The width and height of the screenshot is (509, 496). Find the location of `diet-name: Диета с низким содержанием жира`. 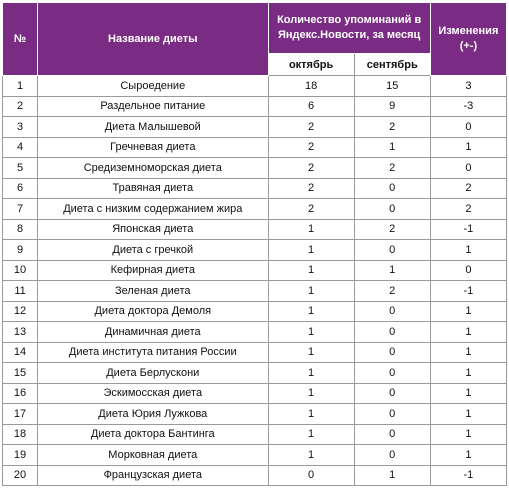

diet-name: Диета с низким содержанием жира is located at coordinates (153, 209).